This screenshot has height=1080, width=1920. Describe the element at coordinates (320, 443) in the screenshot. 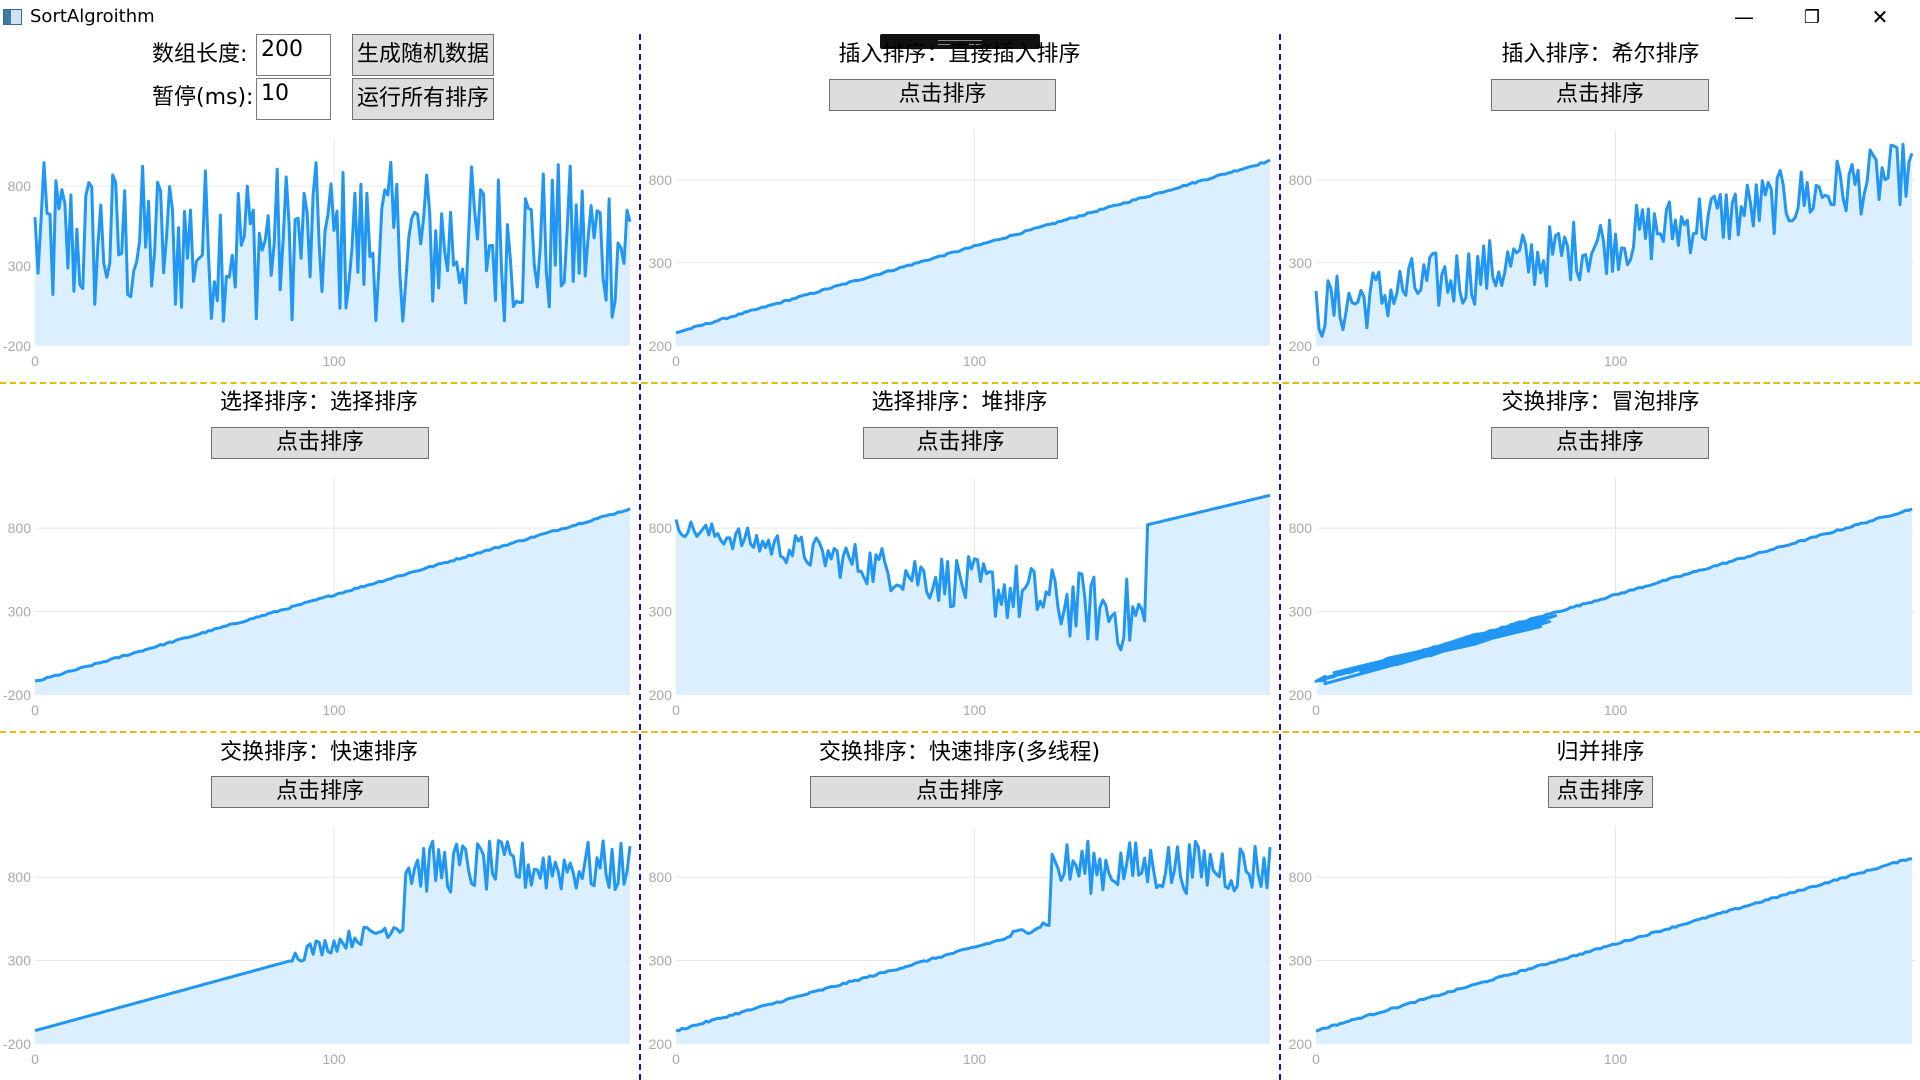

I see `sort-button-selection: 点击排序` at that location.